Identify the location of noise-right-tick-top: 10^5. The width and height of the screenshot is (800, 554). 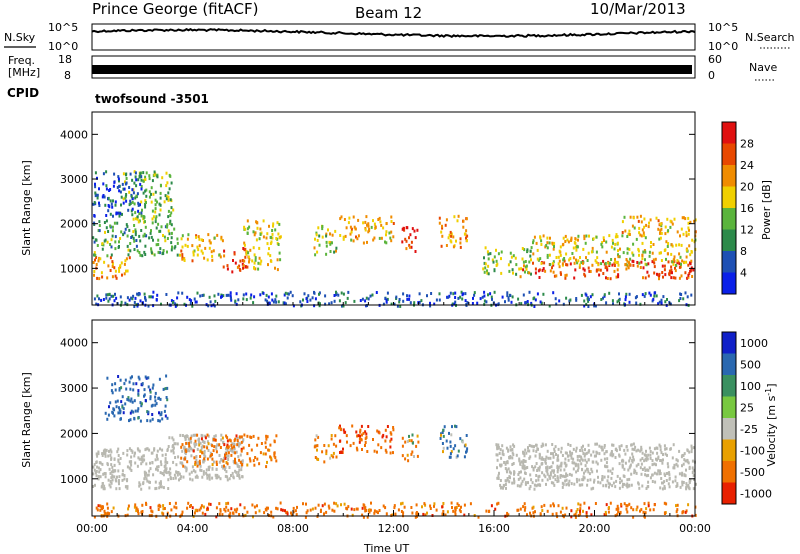
(723, 27).